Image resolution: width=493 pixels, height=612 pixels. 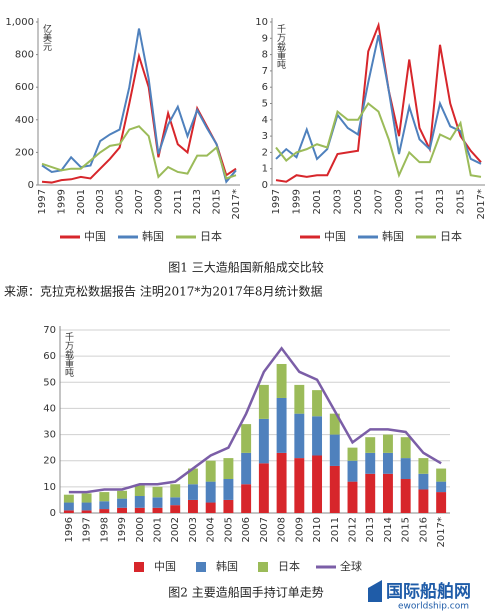 What do you see at coordinates (246, 529) in the screenshot?
I see `x-tick-label: 2006` at bounding box center [246, 529].